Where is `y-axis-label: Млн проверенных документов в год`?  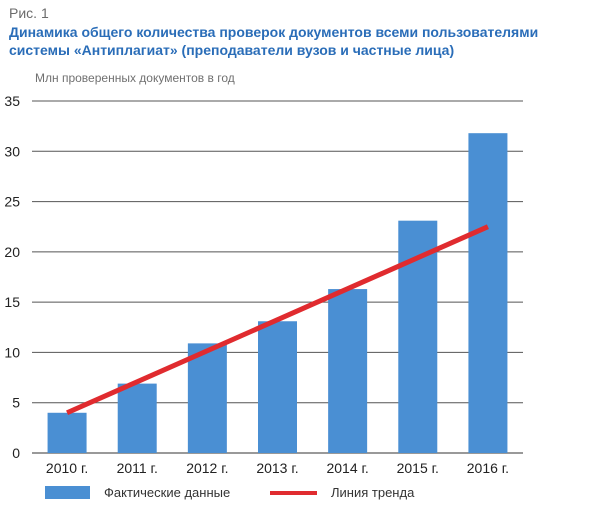 y-axis-label: Млн проверенных документов в год is located at coordinates (135, 78).